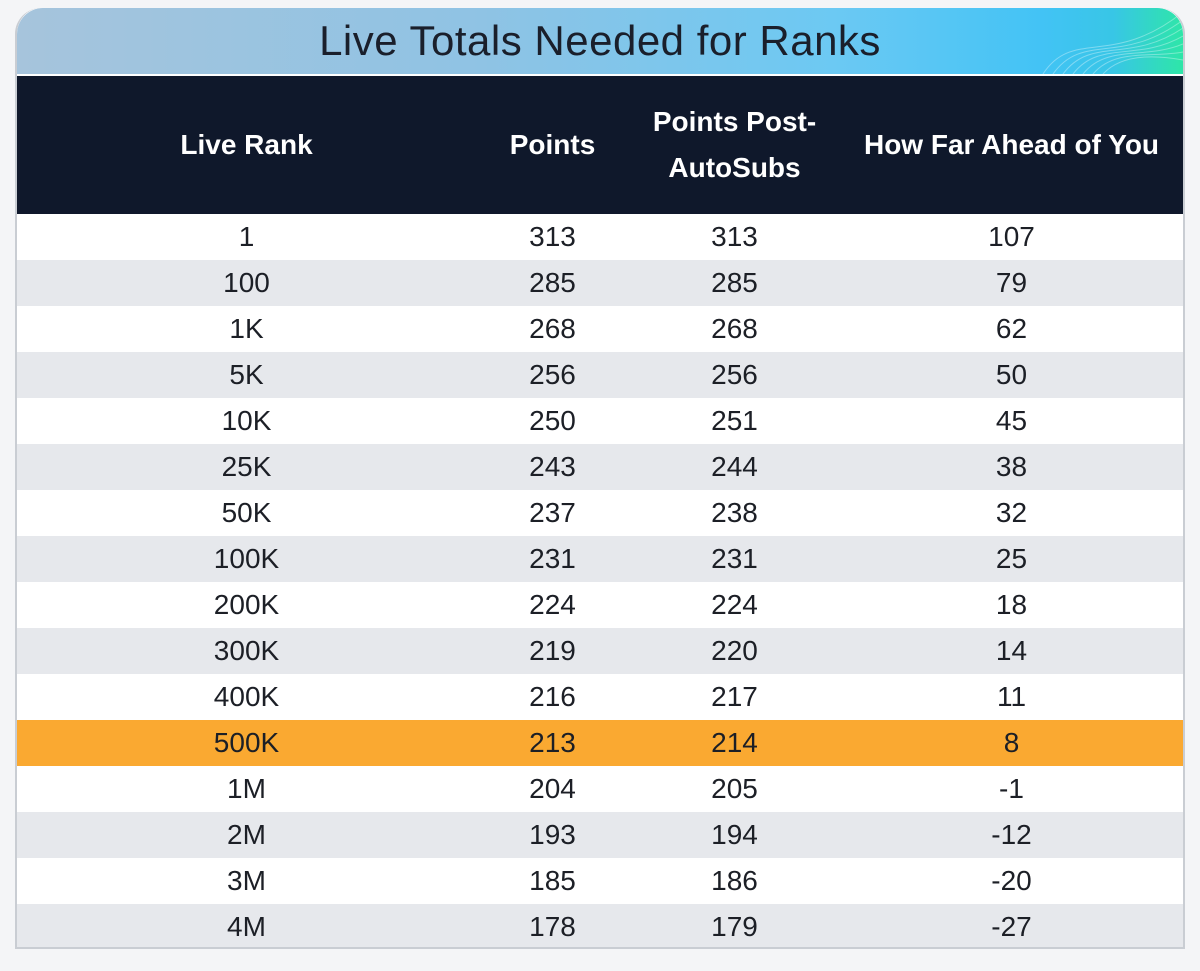 The height and width of the screenshot is (971, 1200). I want to click on cell-live-rank: 10K, so click(246, 420).